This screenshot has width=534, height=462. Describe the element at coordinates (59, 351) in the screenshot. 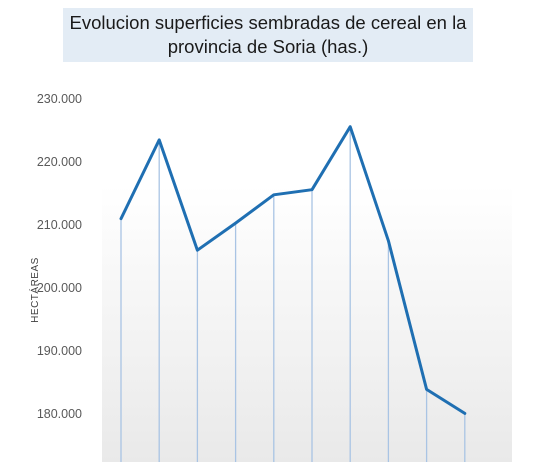

I see `y-tick-label: 190.000` at that location.